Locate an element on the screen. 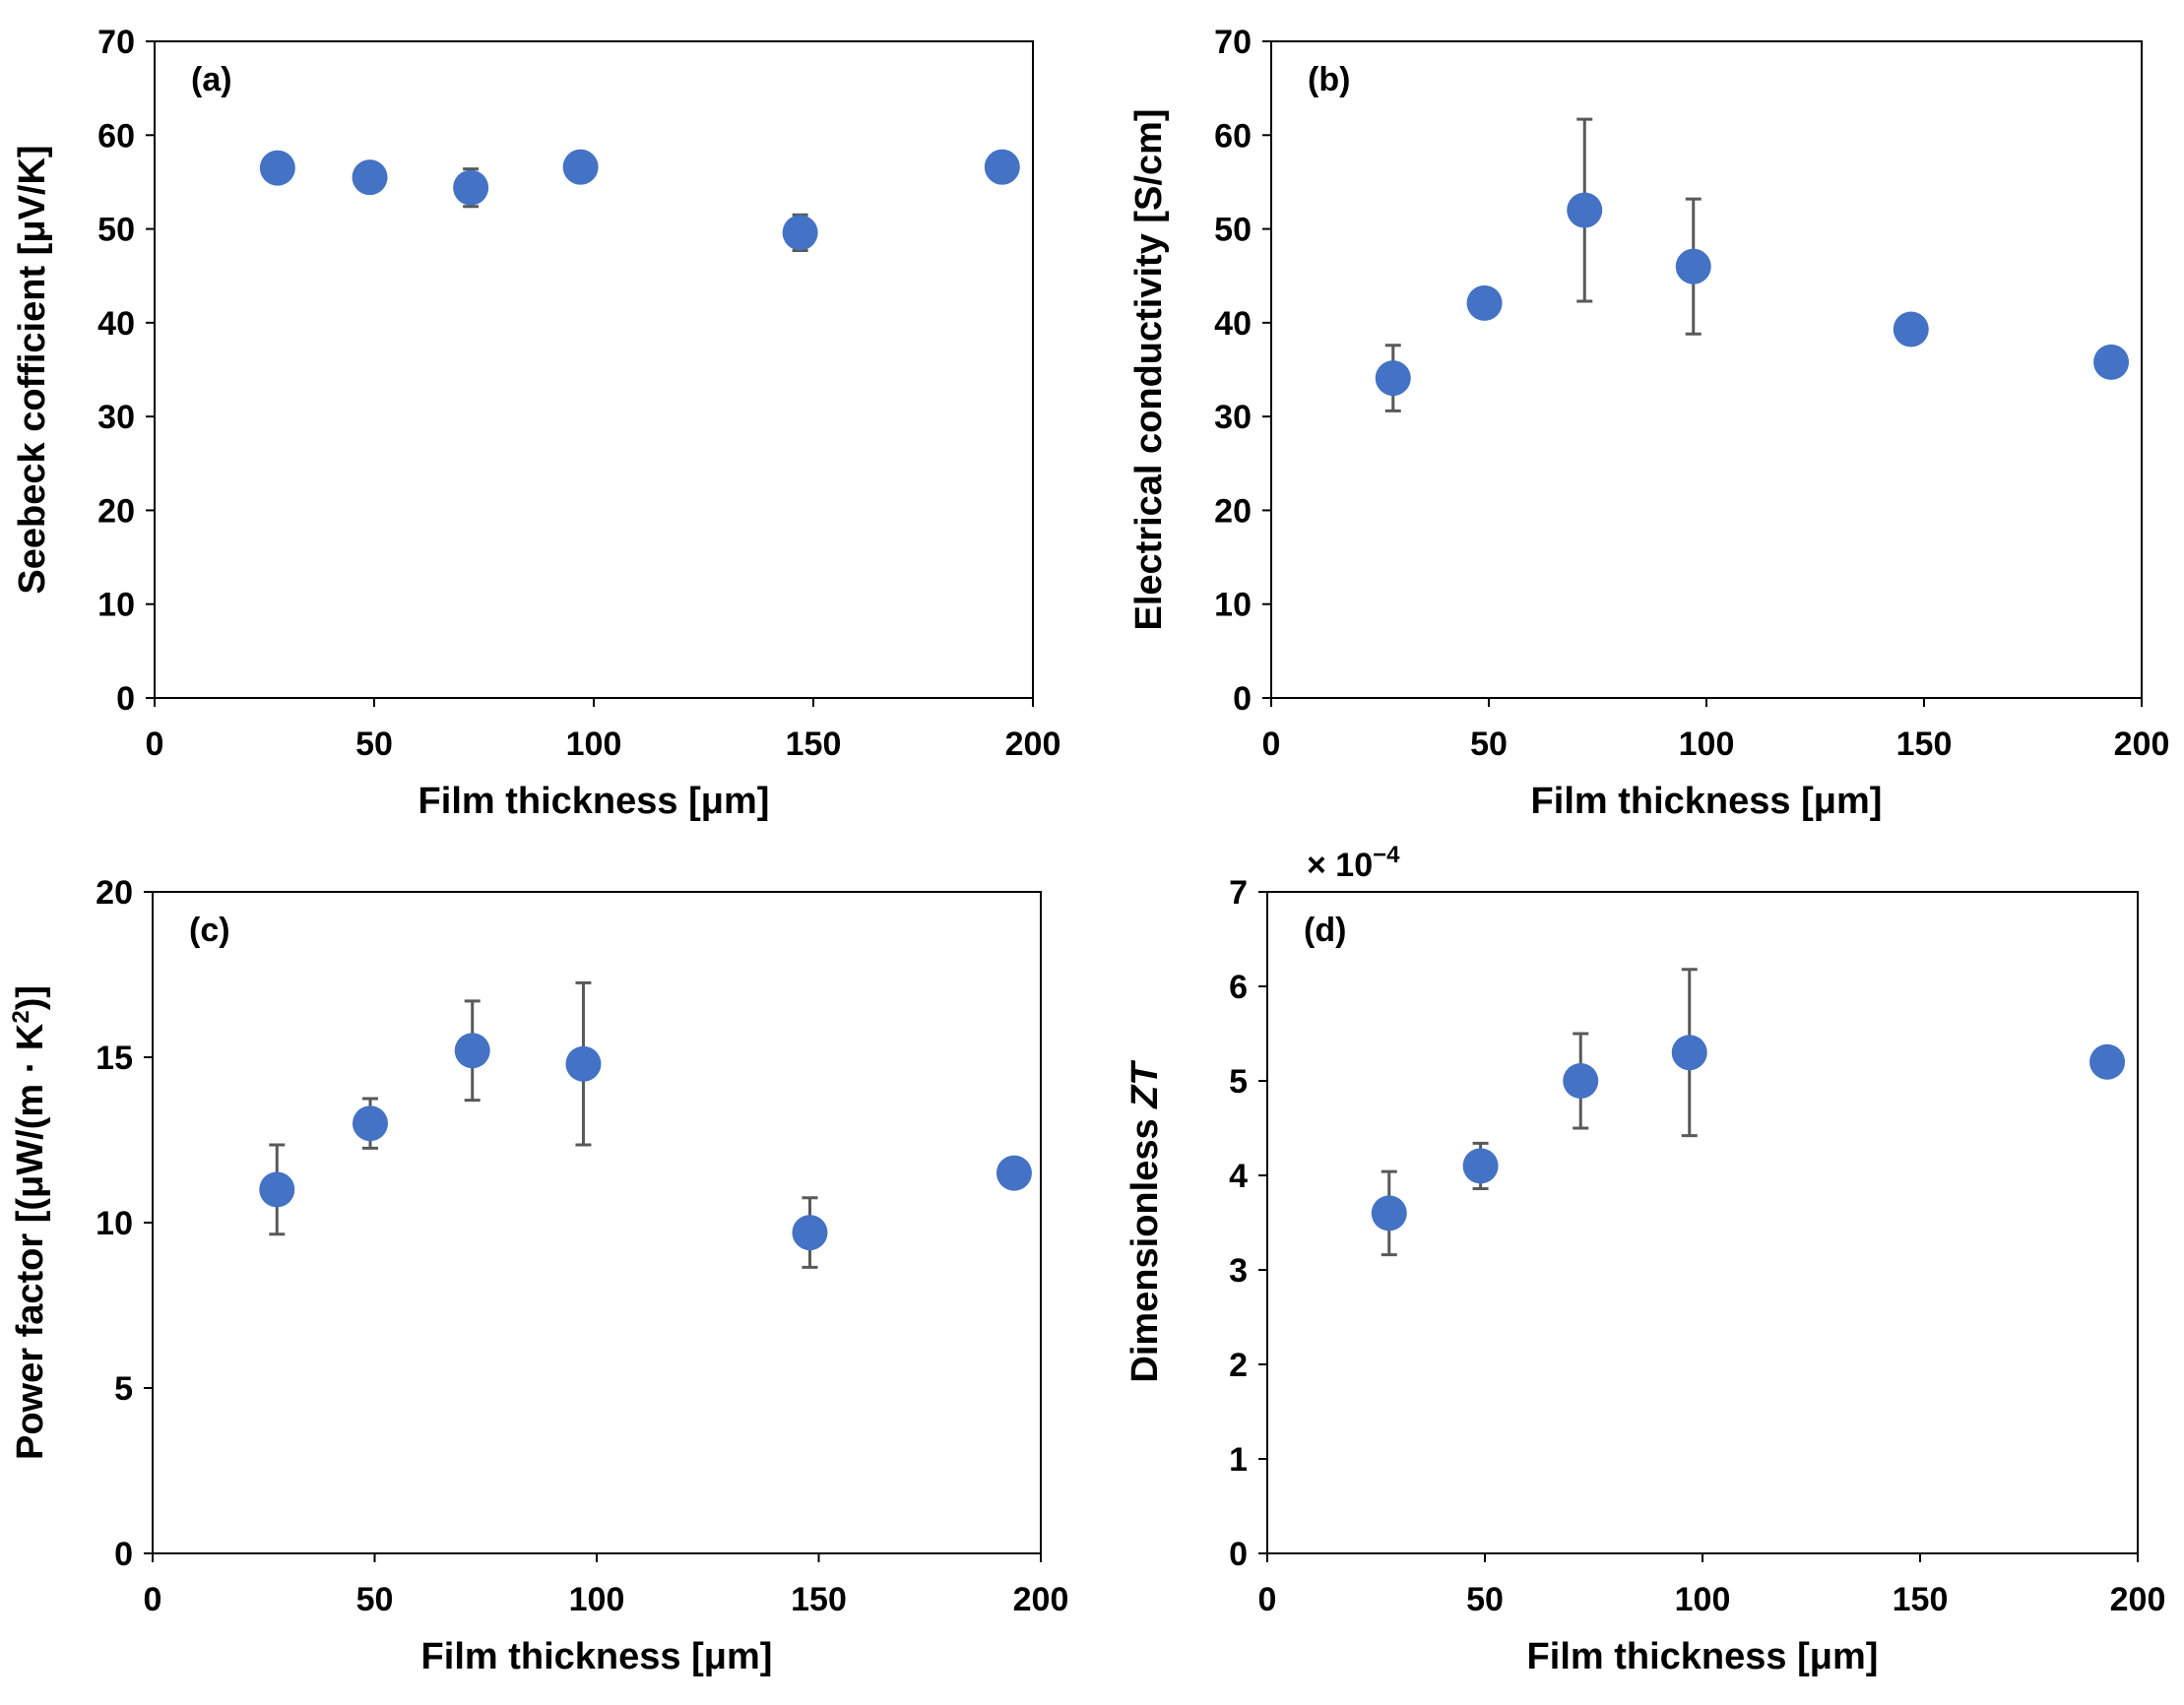  y-tick-label: 15 is located at coordinates (114, 1058).